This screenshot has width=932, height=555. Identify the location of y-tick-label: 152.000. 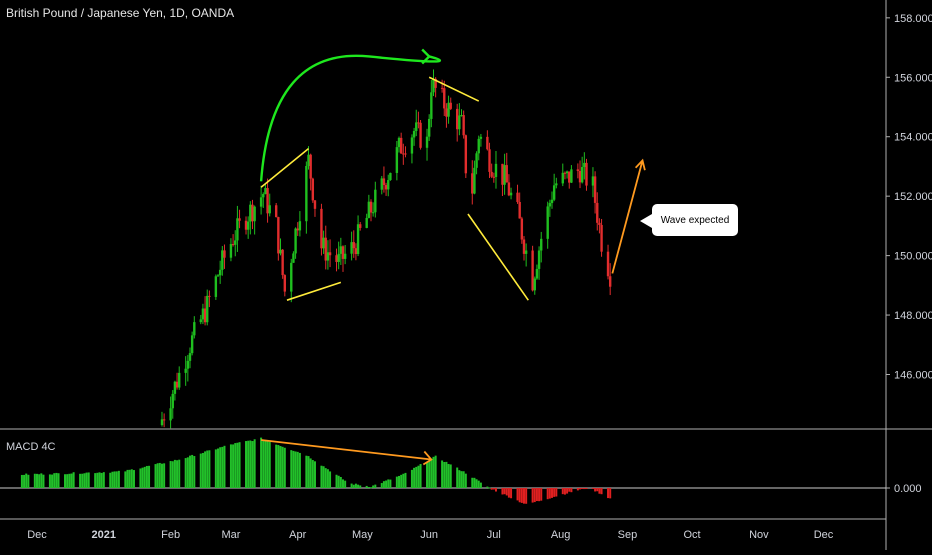
(913, 197).